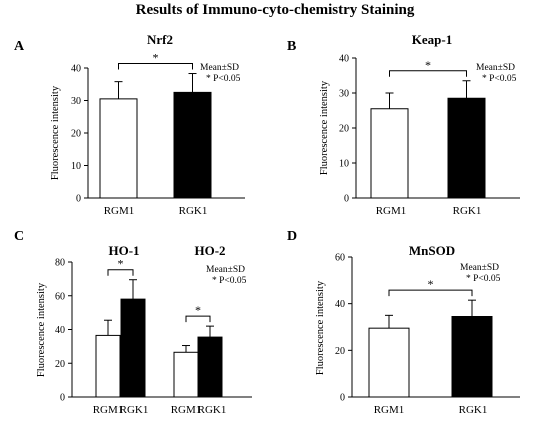 This screenshot has height=428, width=550. Describe the element at coordinates (60, 296) in the screenshot. I see `panel-c-y-tick-label: 60` at that location.